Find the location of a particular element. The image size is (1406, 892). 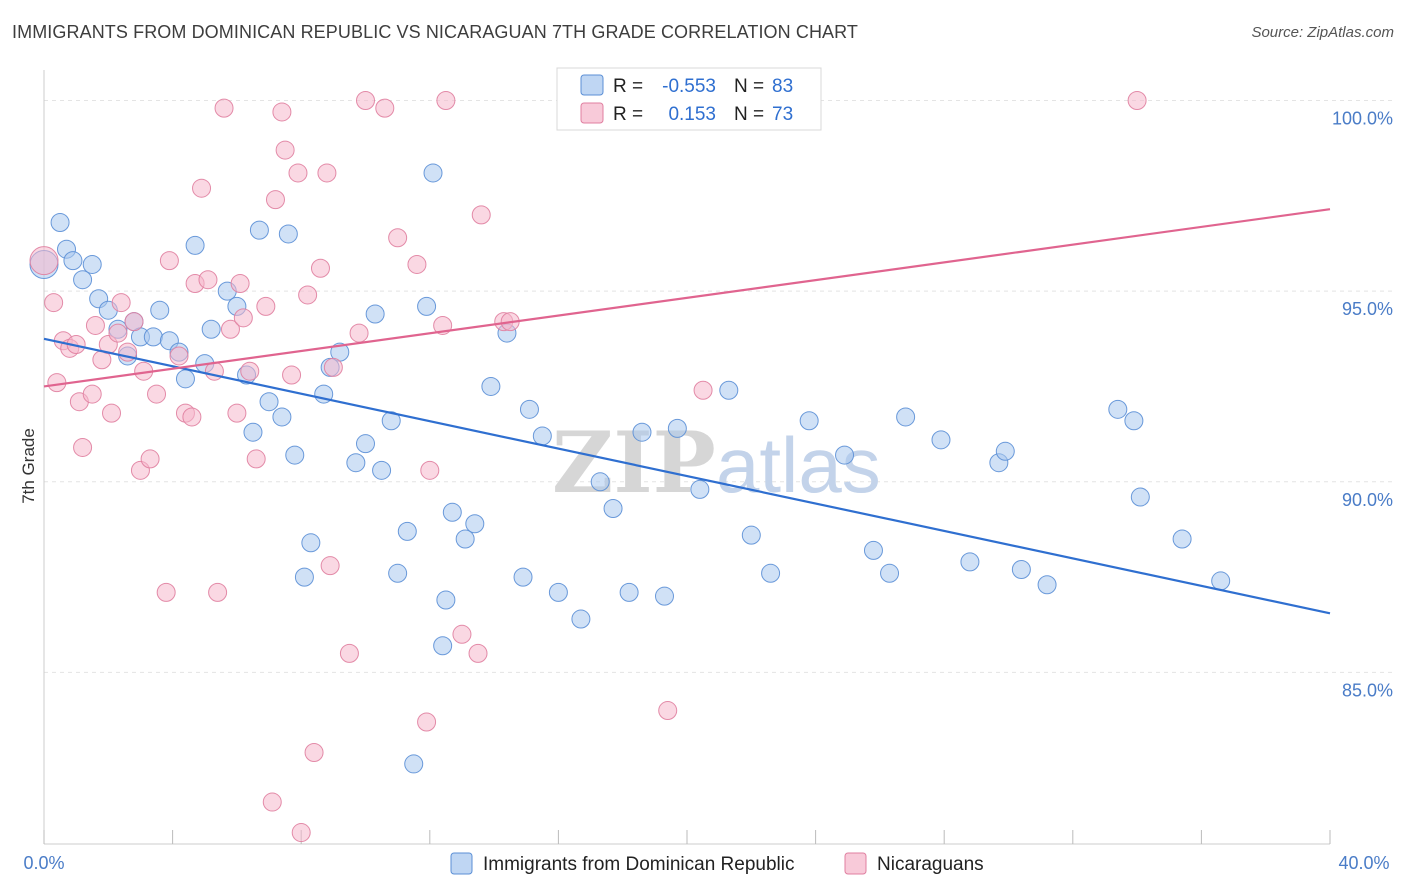

y-axis-label: 7th Grade is located at coordinates (28, 466).